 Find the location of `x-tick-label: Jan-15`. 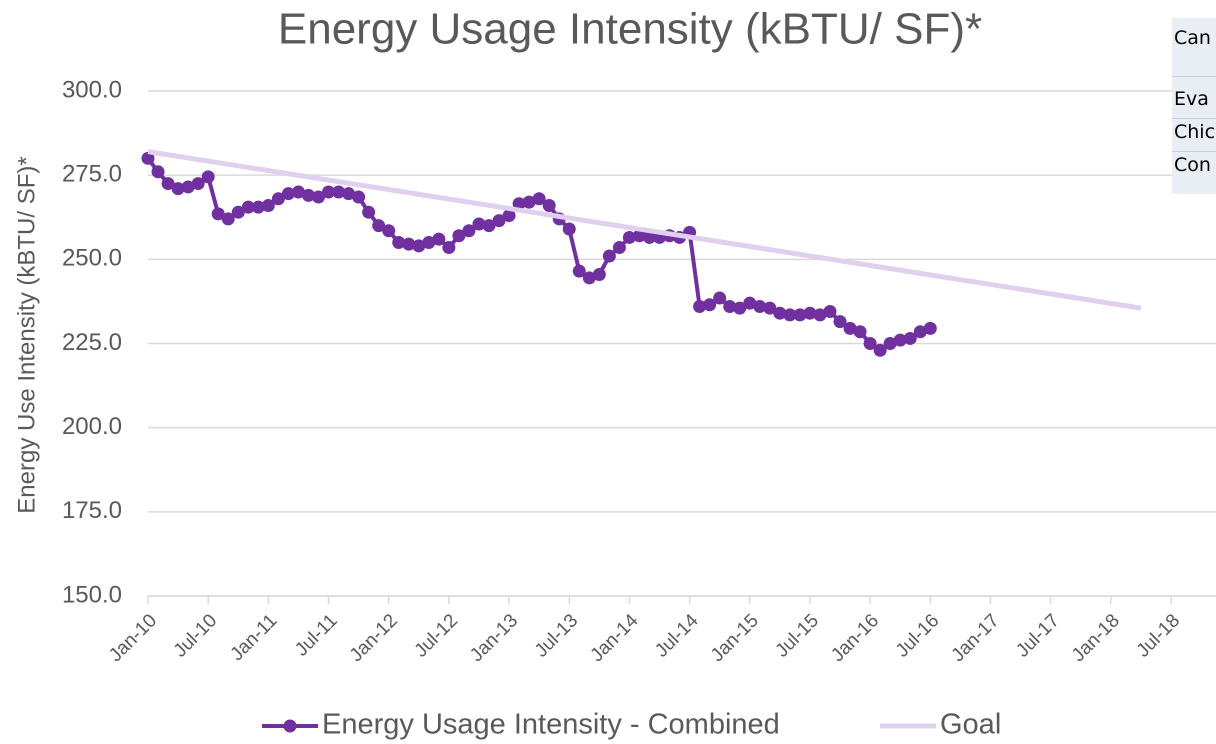

x-tick-label: Jan-15 is located at coordinates (735, 638).